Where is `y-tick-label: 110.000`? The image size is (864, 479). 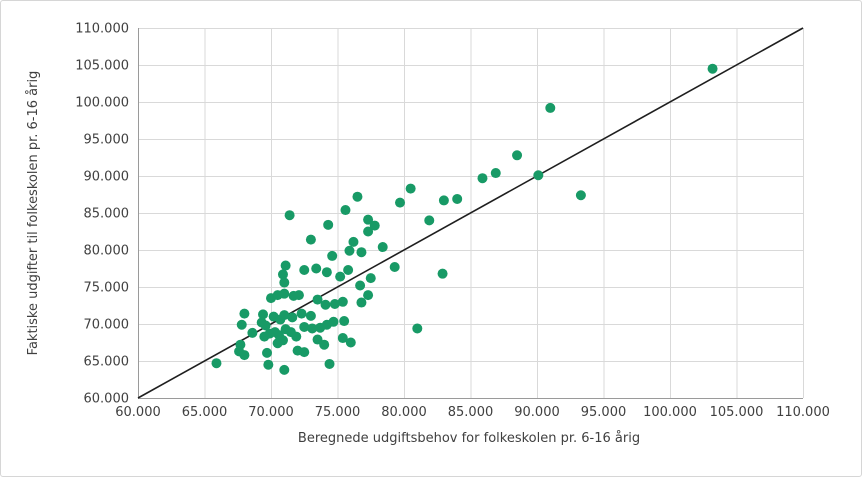 y-tick-label: 110.000 is located at coordinates (102, 29).